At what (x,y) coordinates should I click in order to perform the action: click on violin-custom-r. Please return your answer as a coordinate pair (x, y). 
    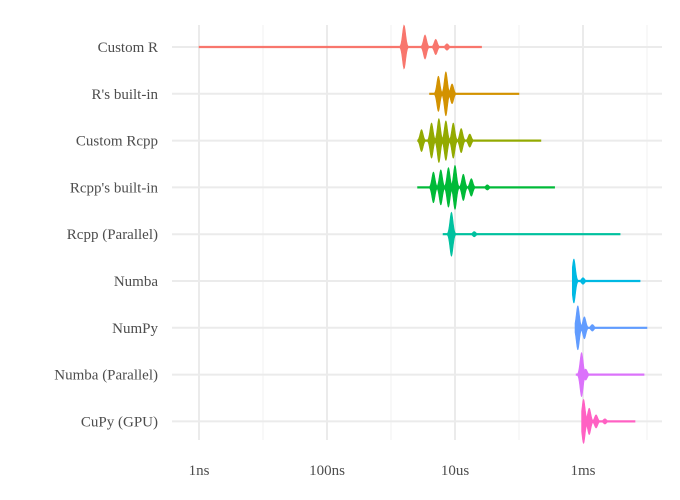
    Looking at the image, I should click on (340, 47).